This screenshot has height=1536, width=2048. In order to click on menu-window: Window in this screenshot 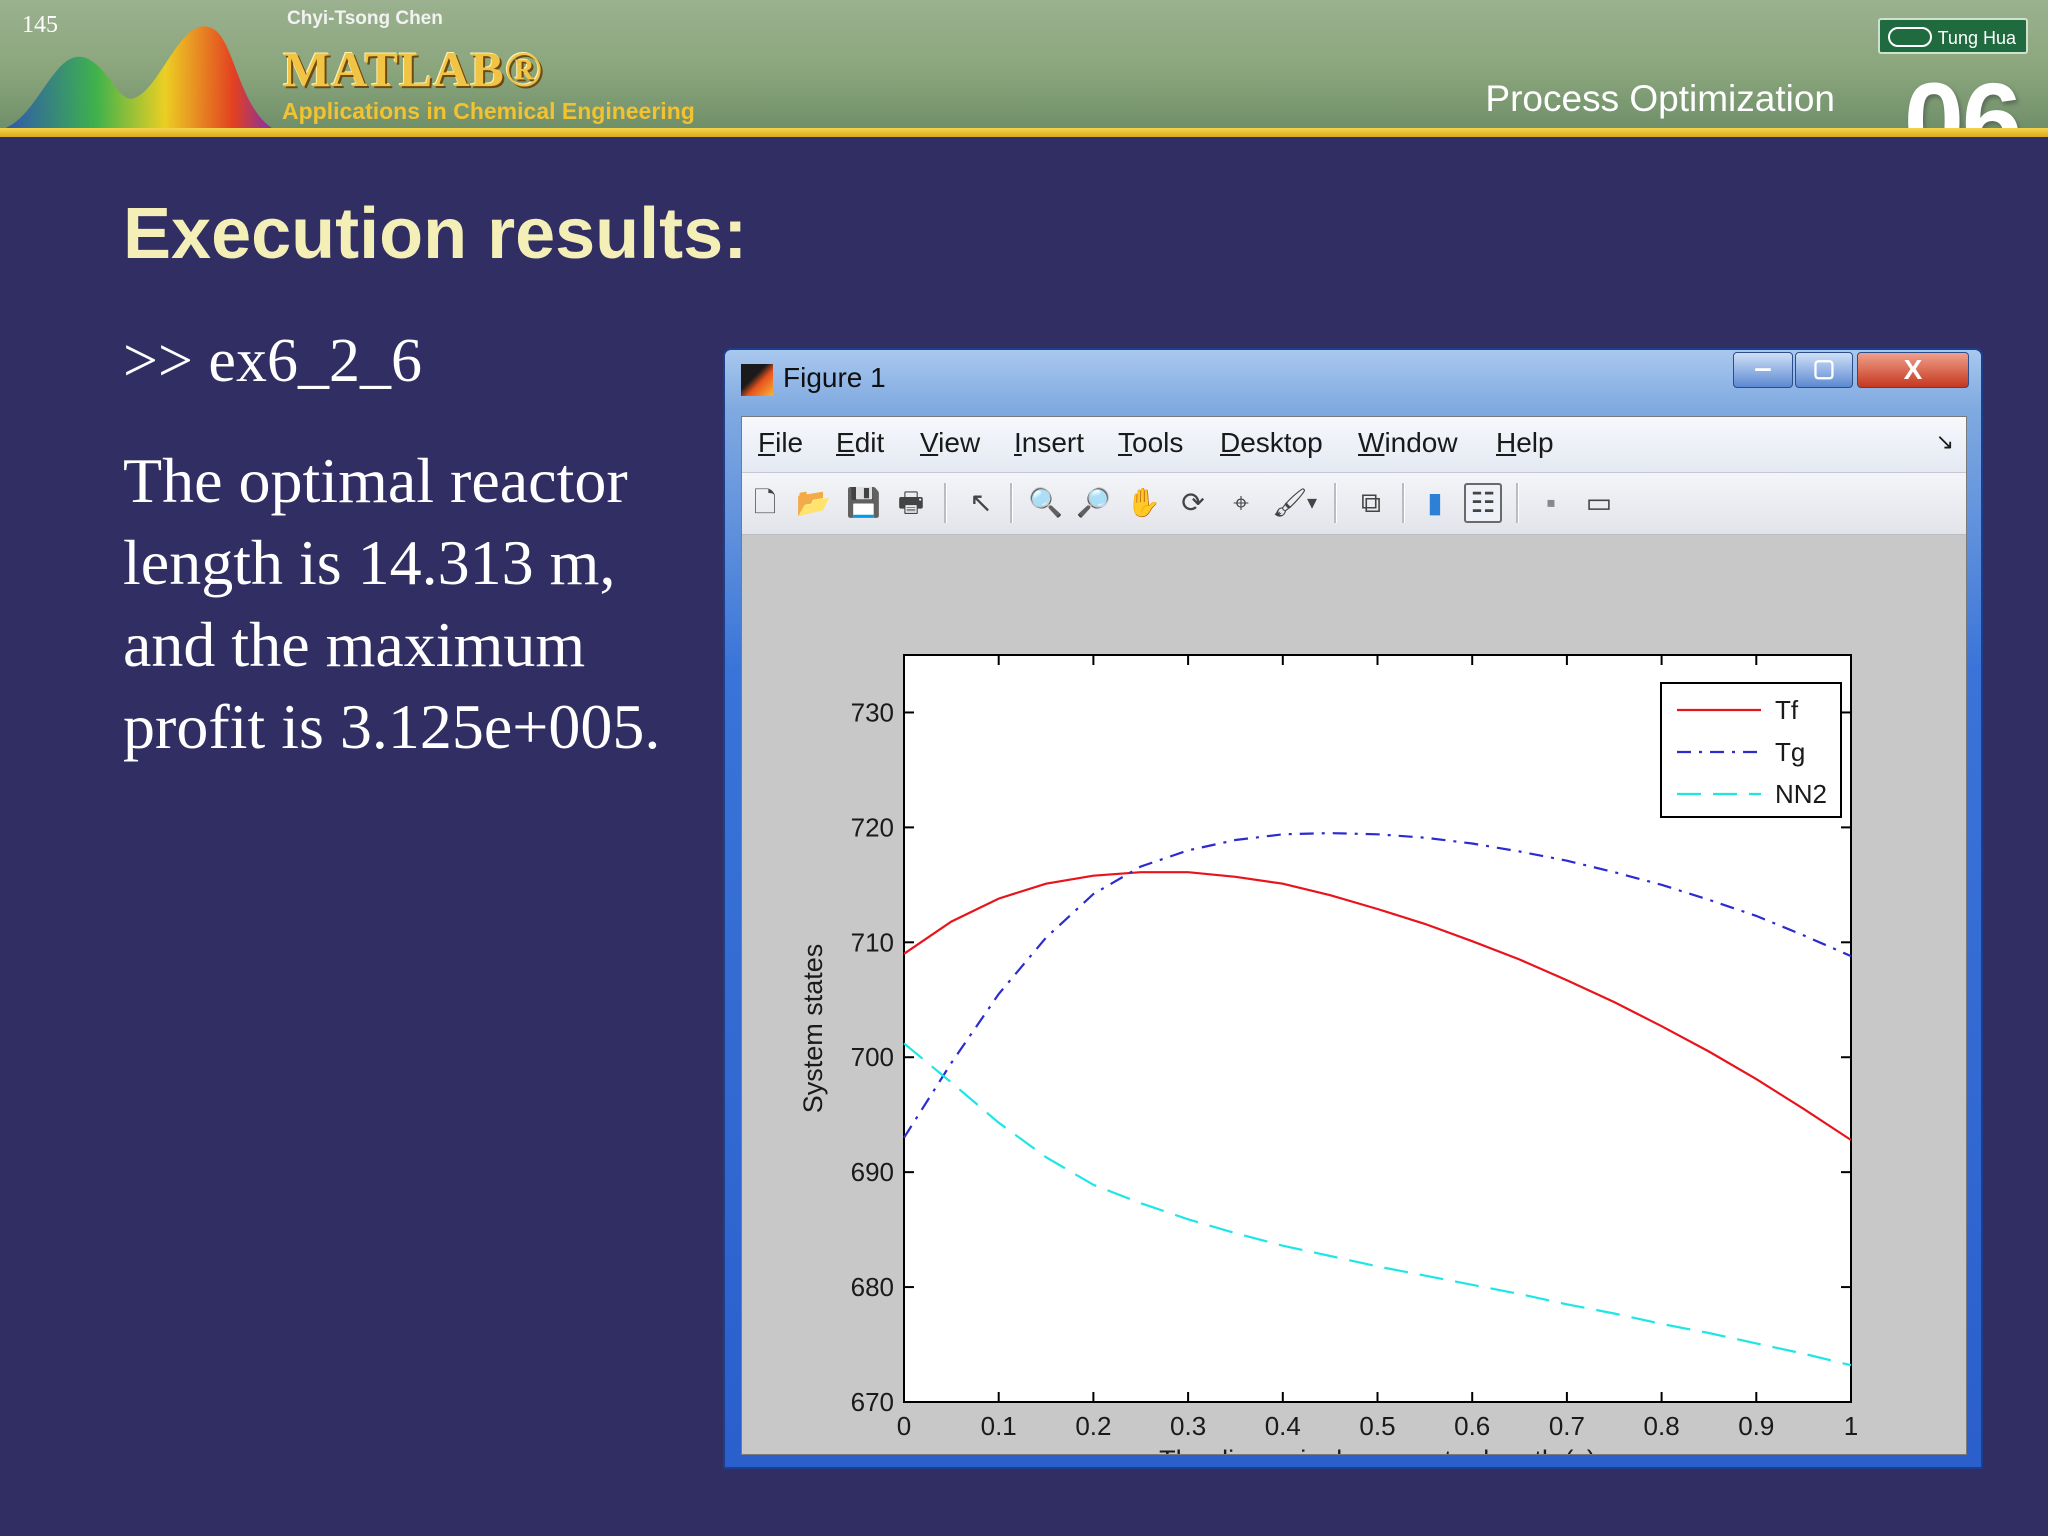, I will do `click(1408, 442)`.